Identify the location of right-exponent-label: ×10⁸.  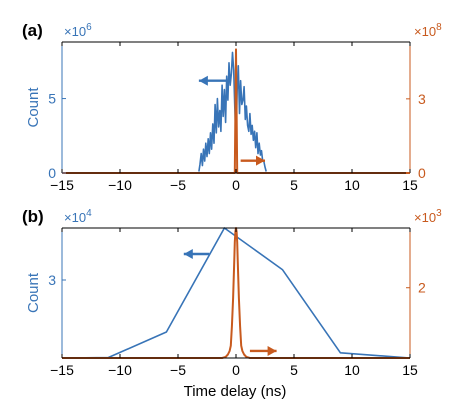
(428, 30).